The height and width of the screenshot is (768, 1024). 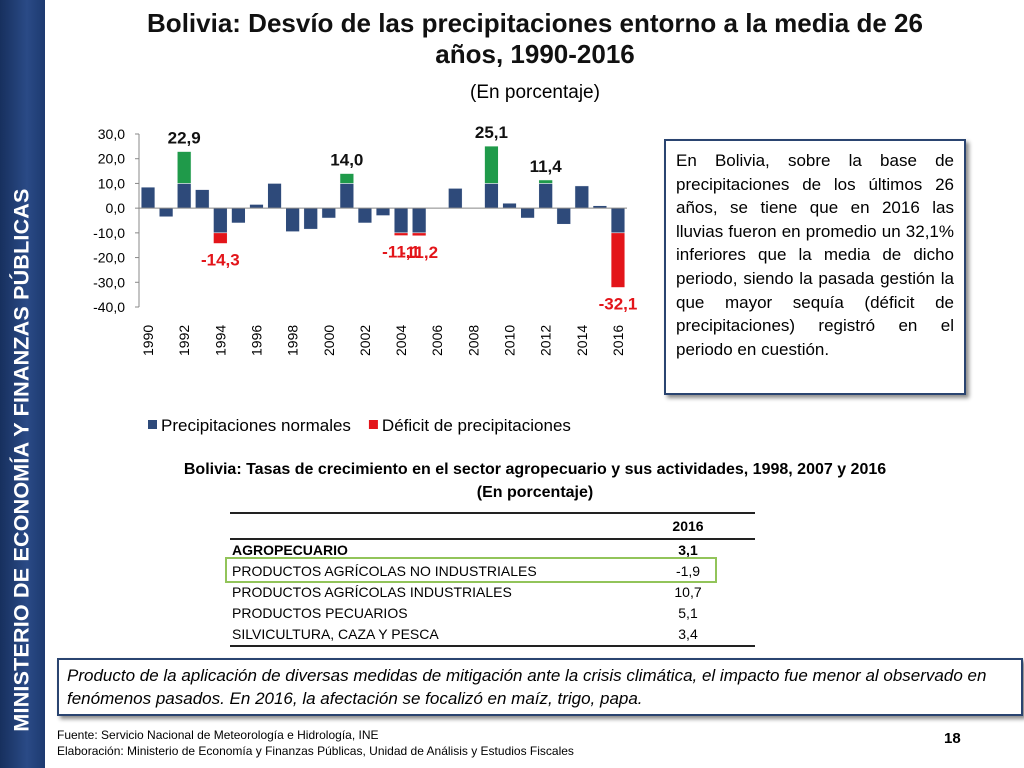 I want to click on x-tick-label: 1990, so click(x=148, y=340).